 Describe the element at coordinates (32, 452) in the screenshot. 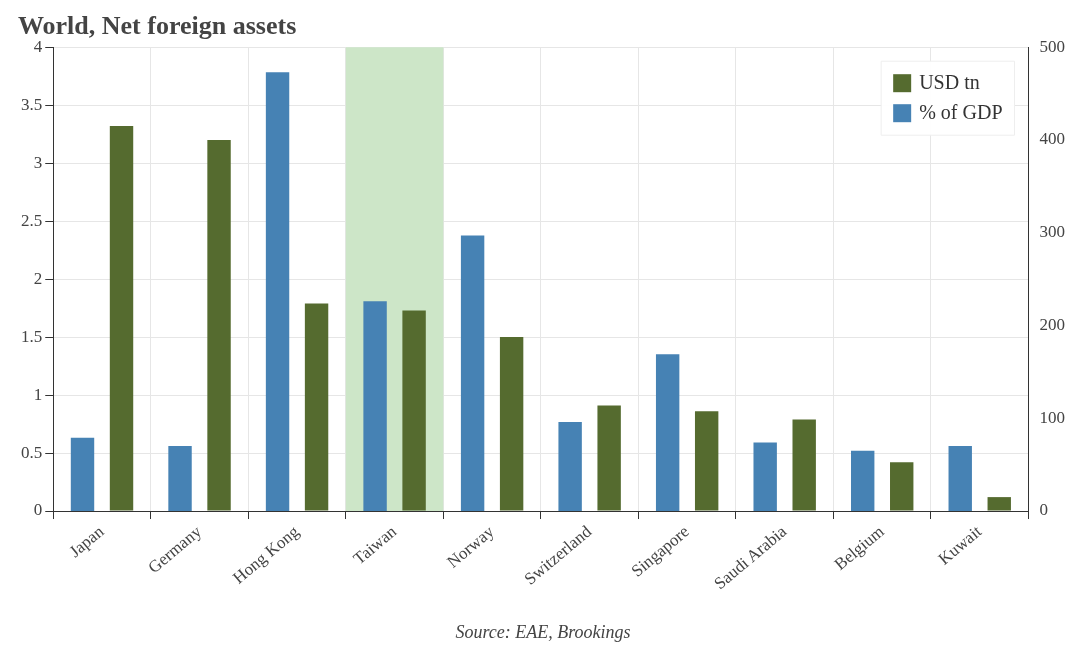

I see `y-tick-label: 0.5` at that location.